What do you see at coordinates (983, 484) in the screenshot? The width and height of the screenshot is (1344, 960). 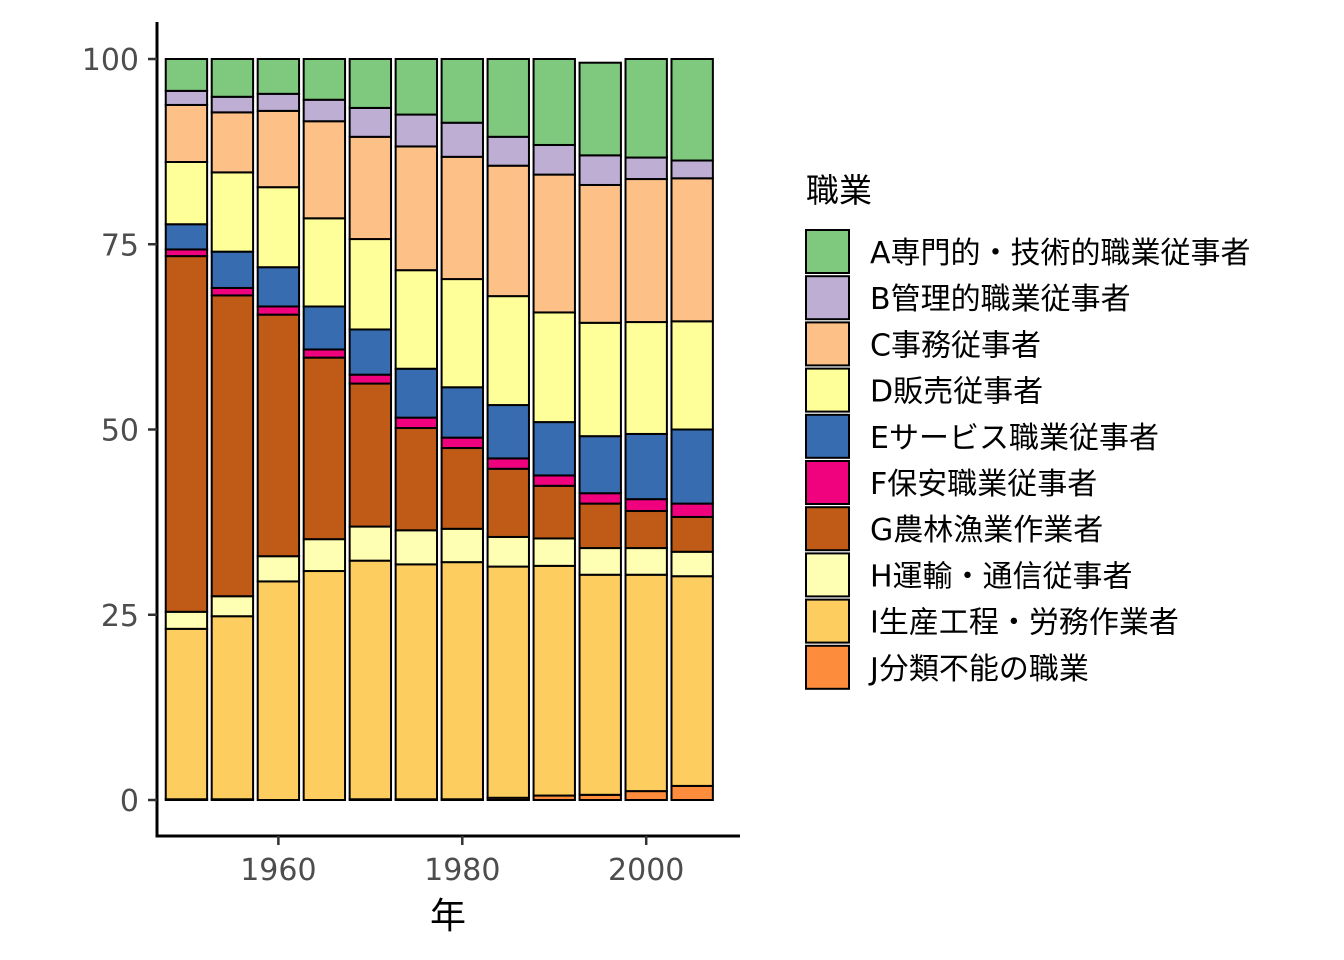 I see `legend-label: F保安職業従事者` at bounding box center [983, 484].